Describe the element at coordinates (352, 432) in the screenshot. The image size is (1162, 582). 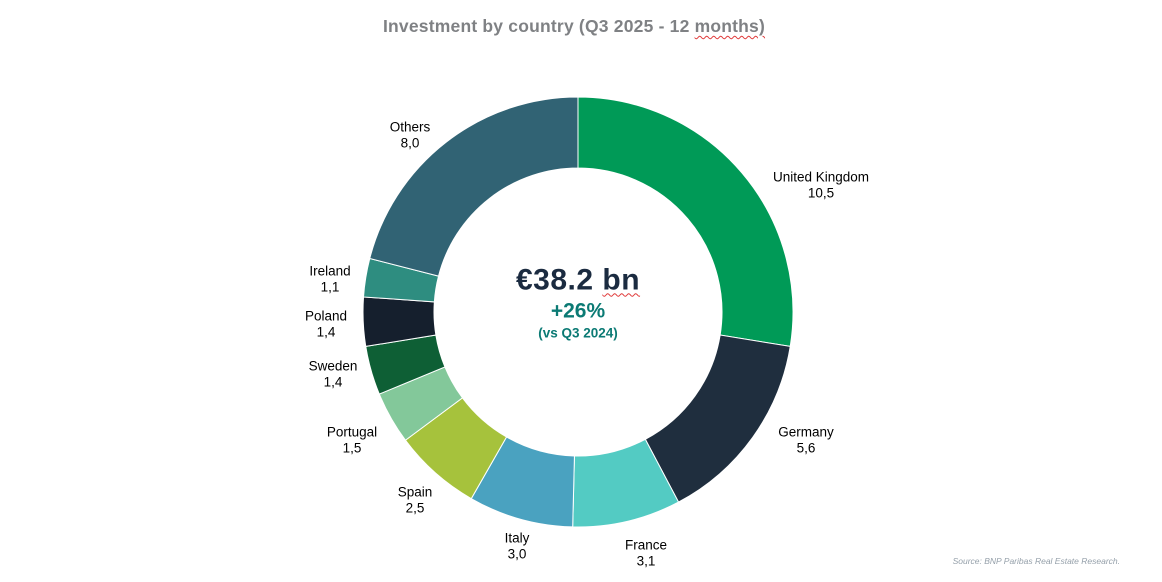
I see `slice-label-country: Portugal` at that location.